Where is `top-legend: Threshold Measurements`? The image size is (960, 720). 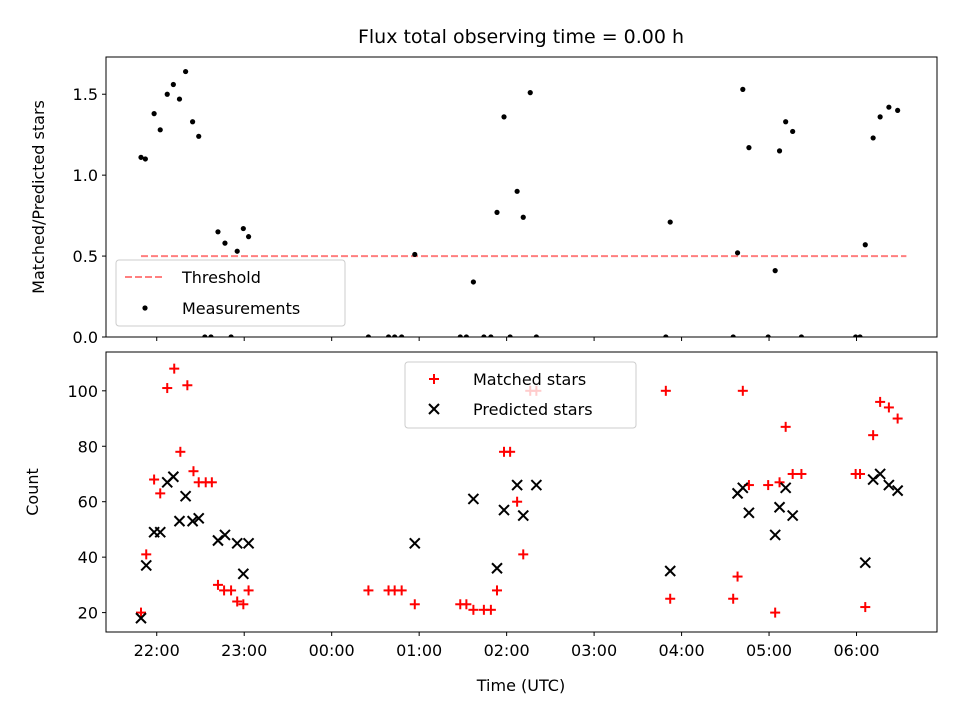 top-legend: Threshold Measurements is located at coordinates (230, 293).